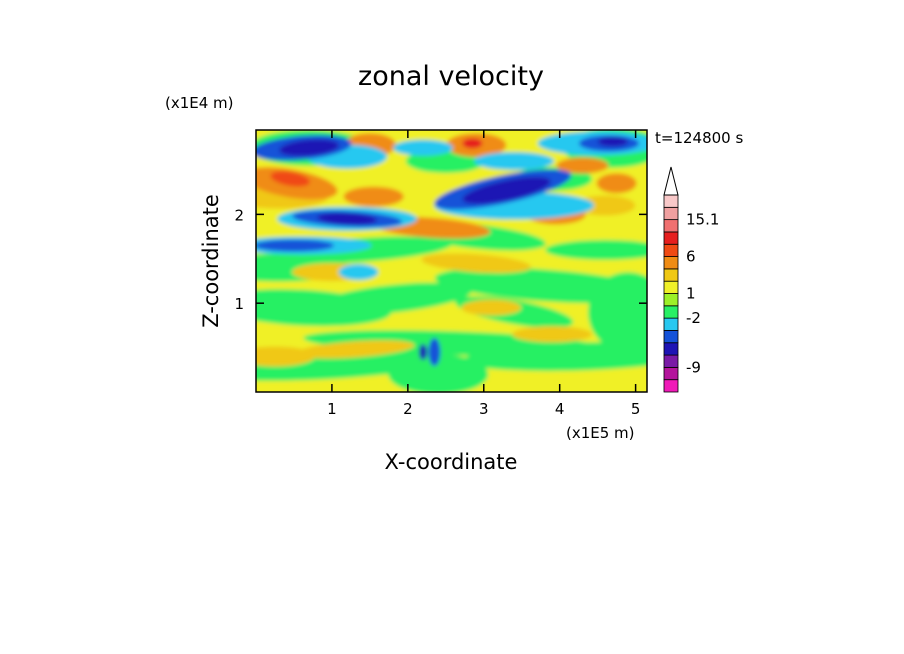  Describe the element at coordinates (691, 257) in the screenshot. I see `colorbar-label: 6` at that location.